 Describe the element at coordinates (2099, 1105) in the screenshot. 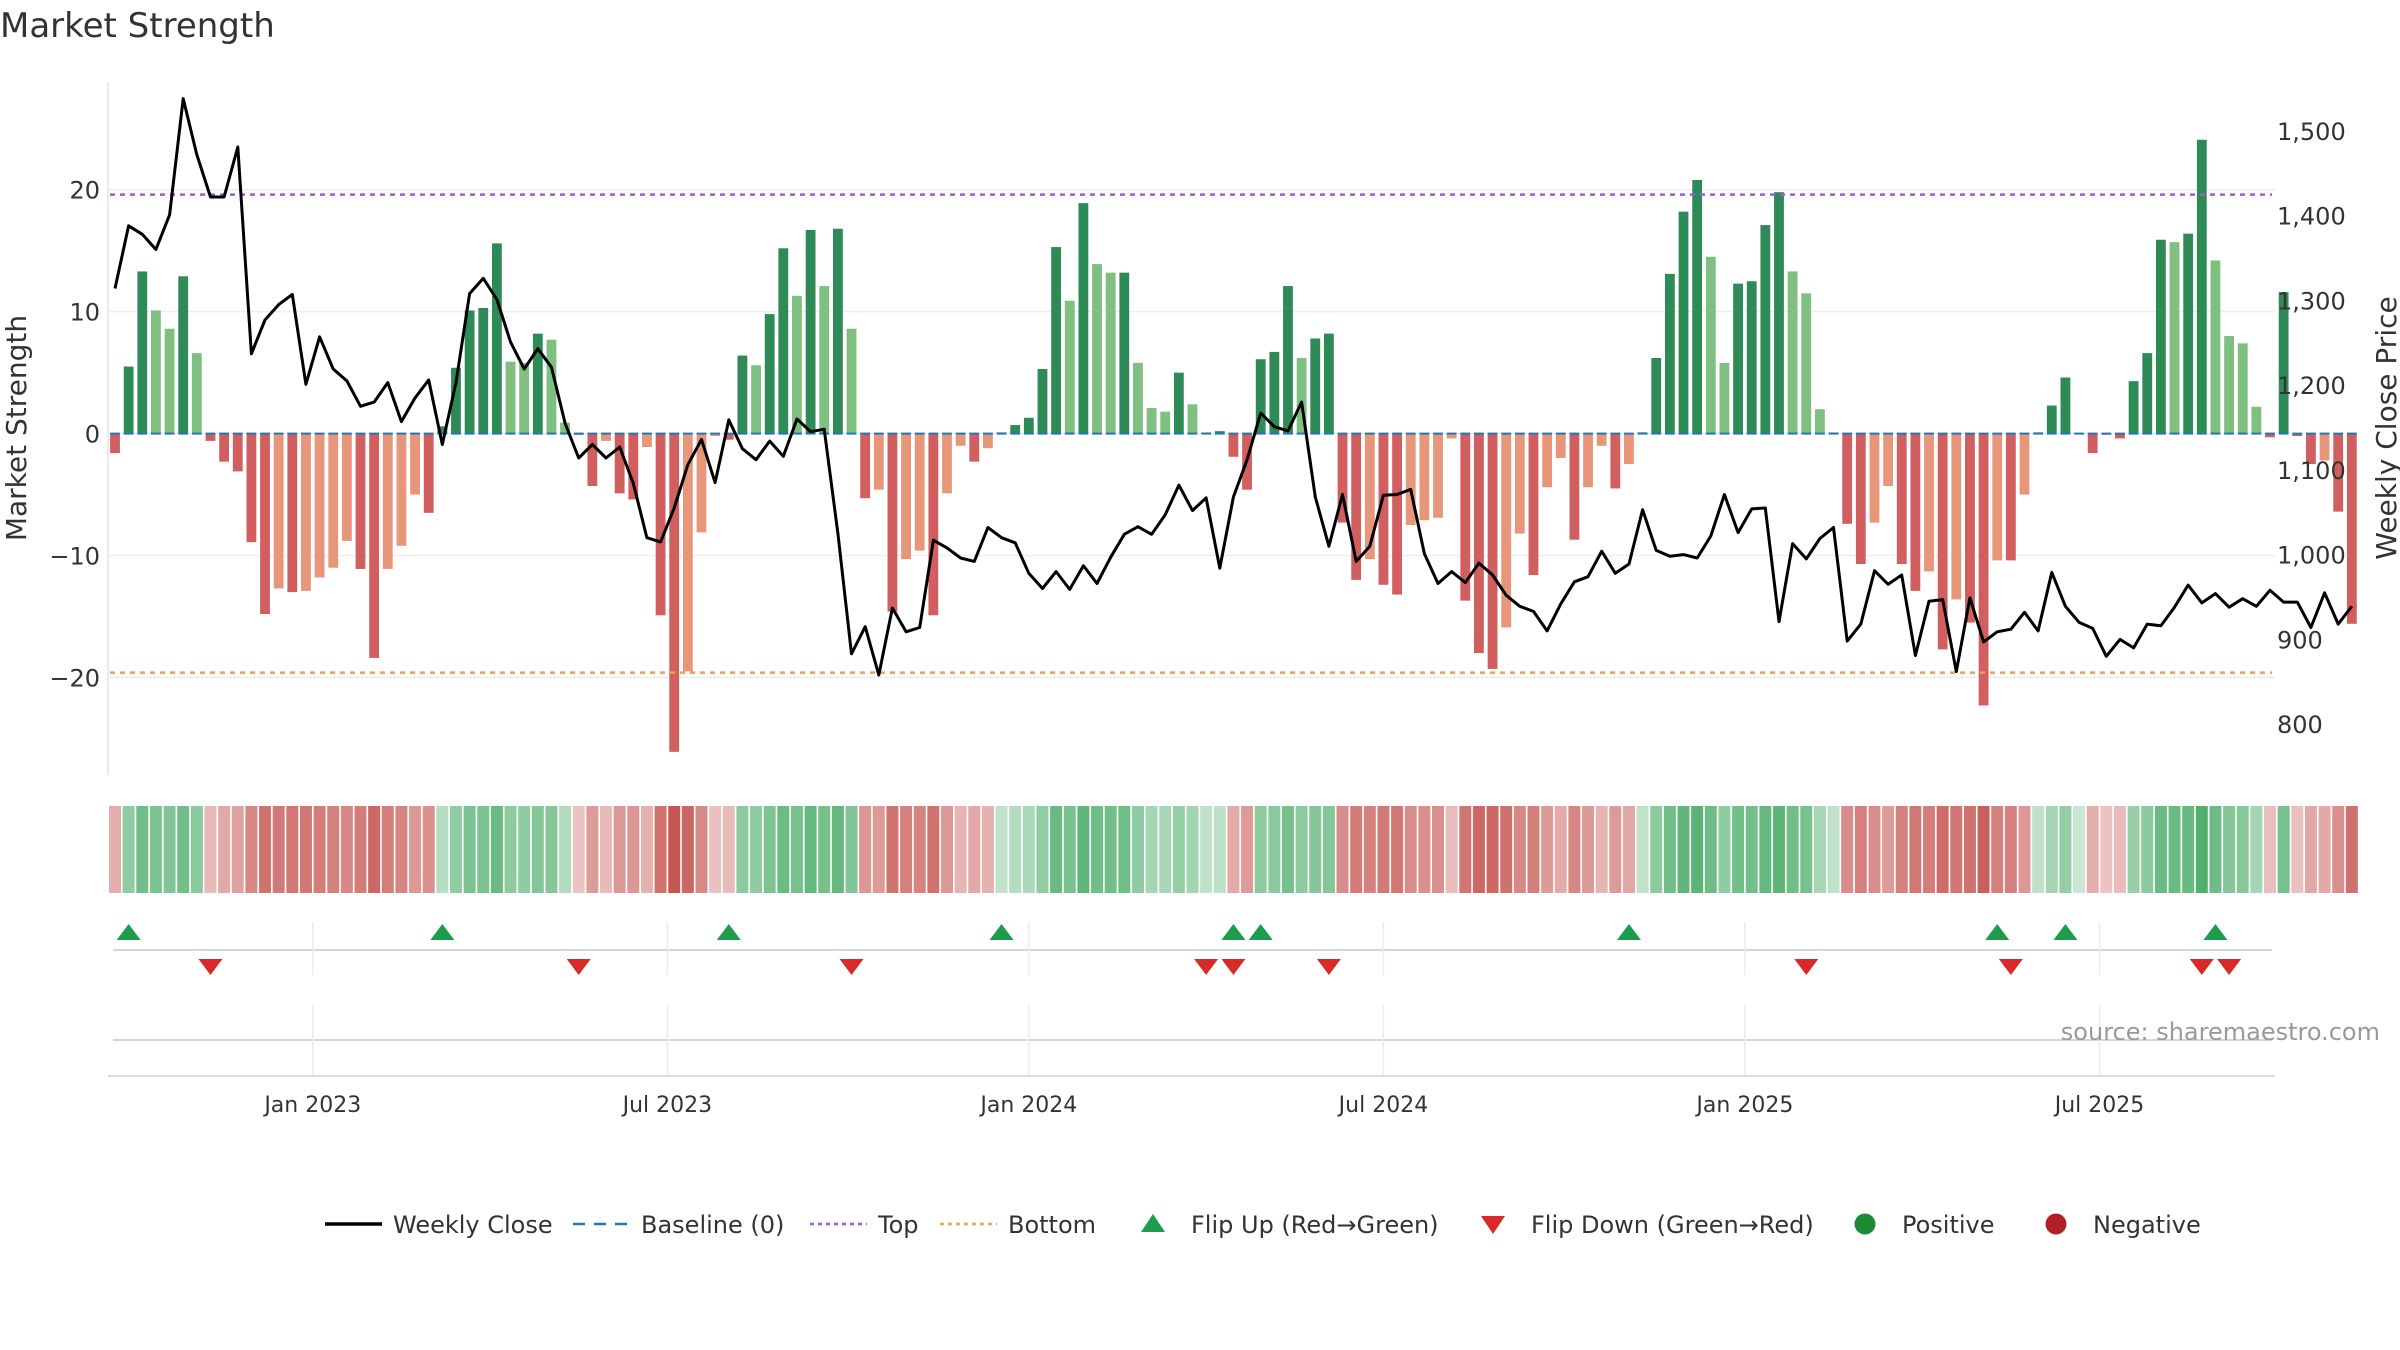

I see `x-tick-label: Jul 2025` at that location.